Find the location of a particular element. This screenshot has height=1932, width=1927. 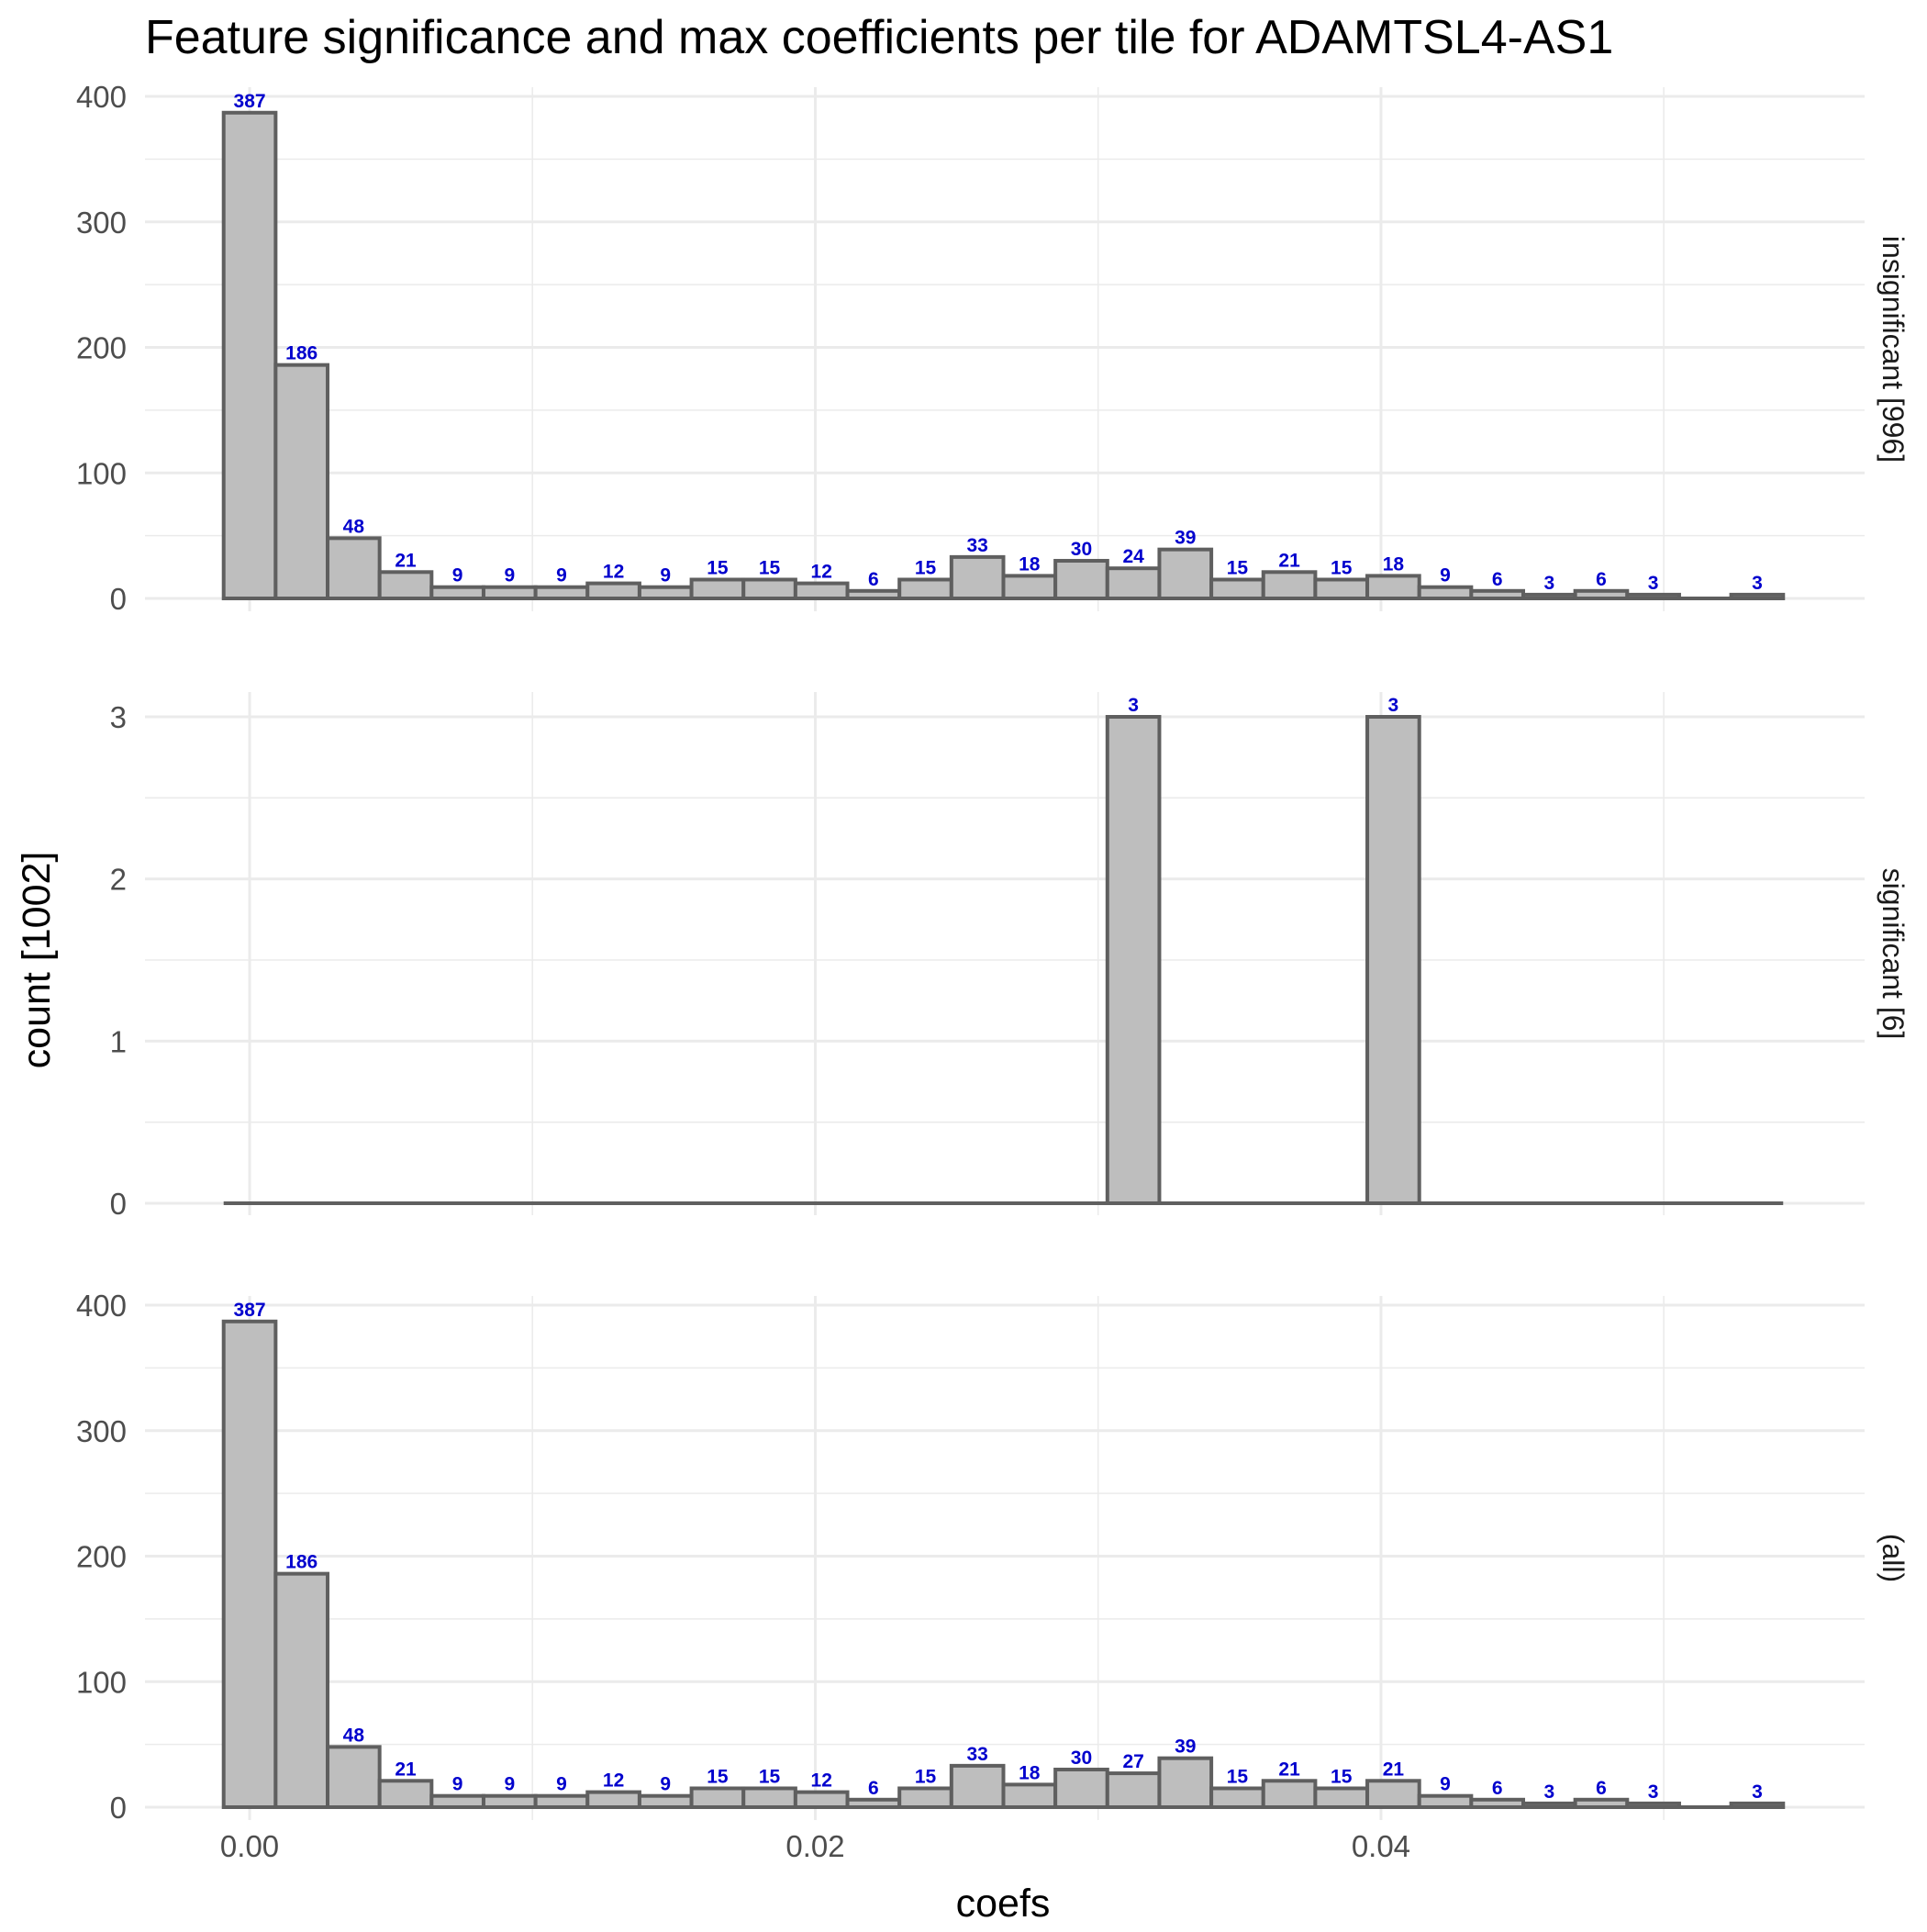

facet-strip-label: insignificant [996] is located at coordinates (1894, 349).